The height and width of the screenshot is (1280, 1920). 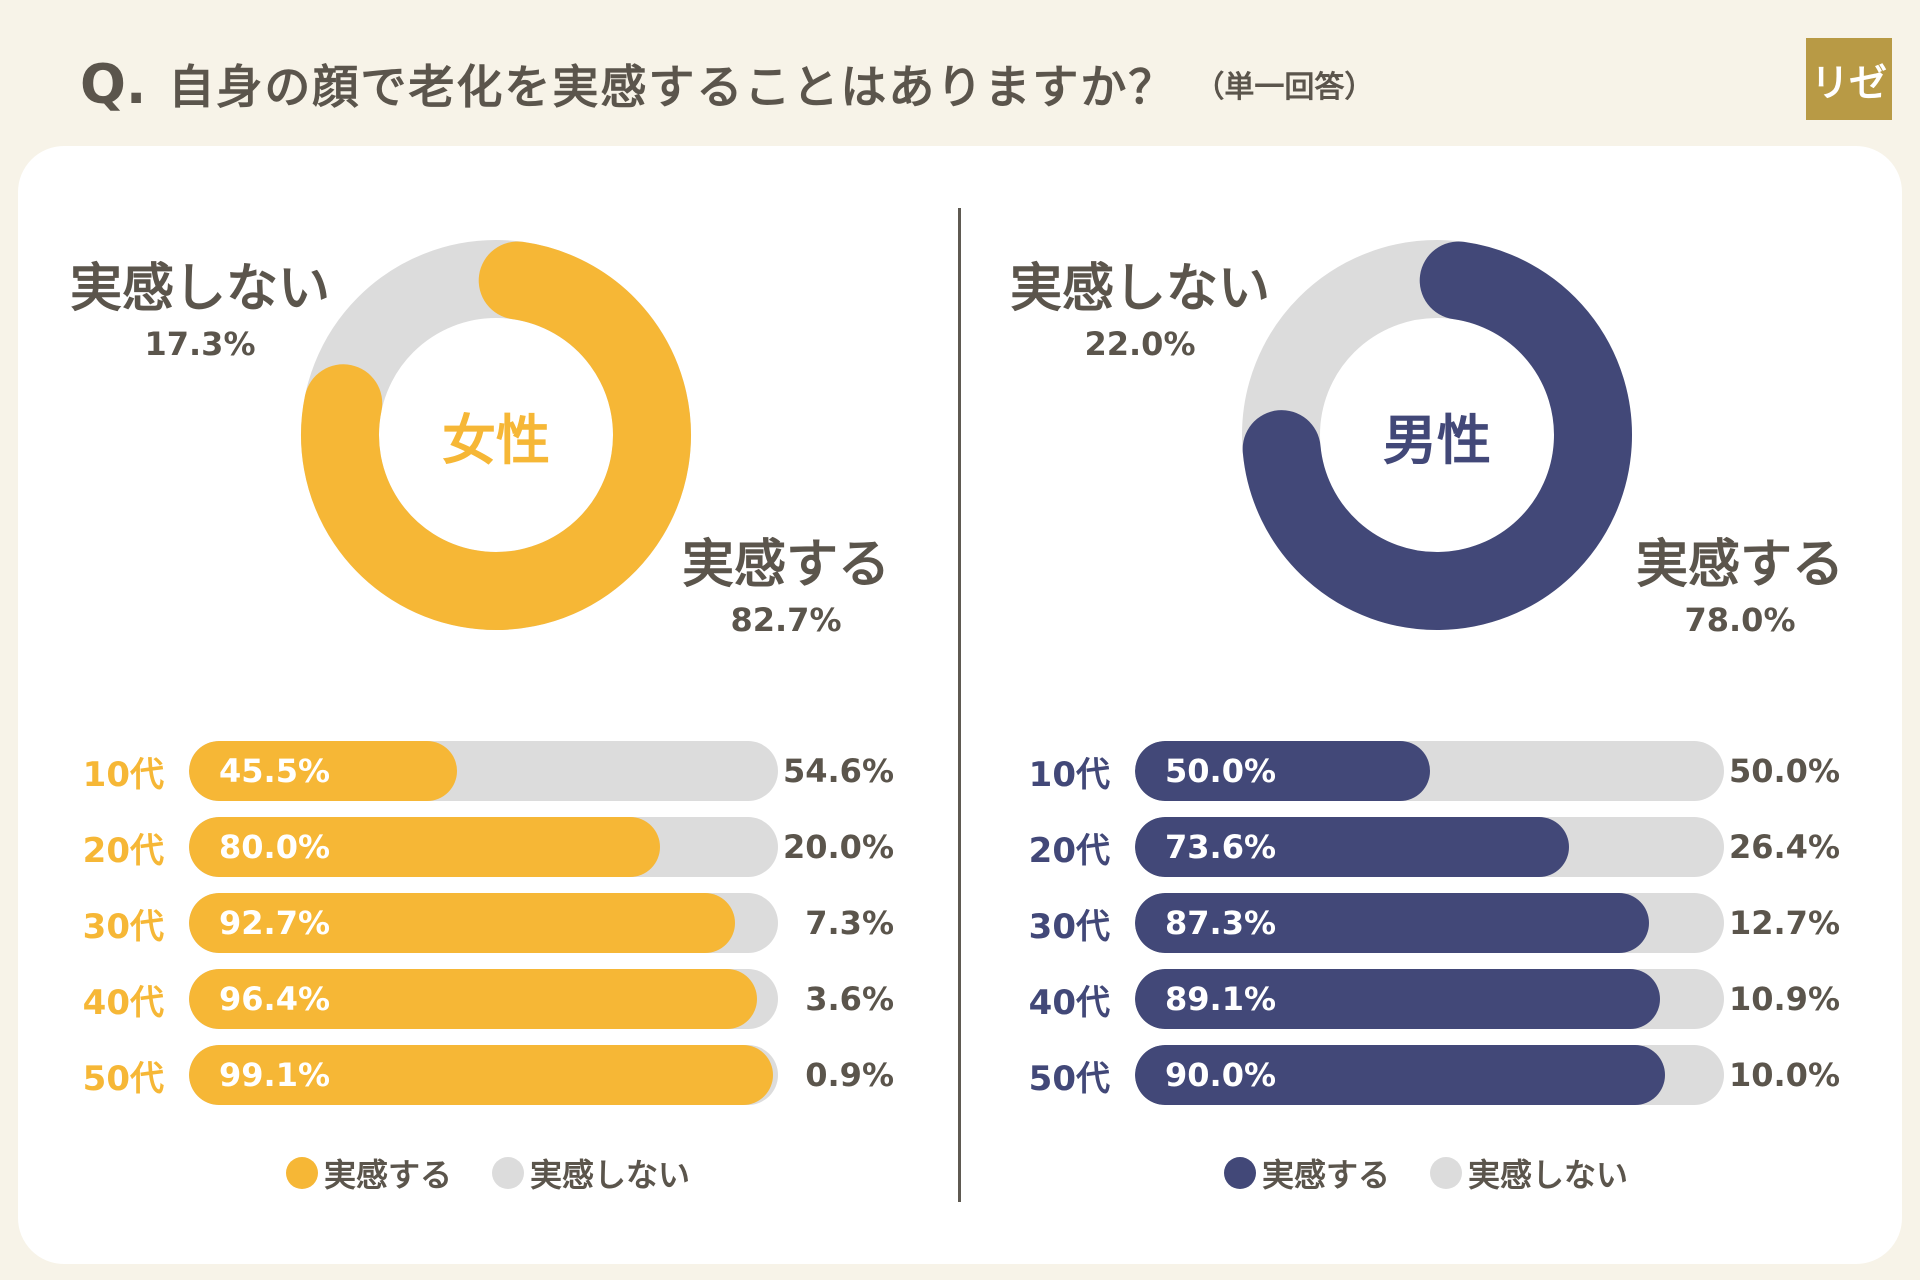 I want to click on male-yes-label-value: 78.0%, so click(x=1740, y=620).